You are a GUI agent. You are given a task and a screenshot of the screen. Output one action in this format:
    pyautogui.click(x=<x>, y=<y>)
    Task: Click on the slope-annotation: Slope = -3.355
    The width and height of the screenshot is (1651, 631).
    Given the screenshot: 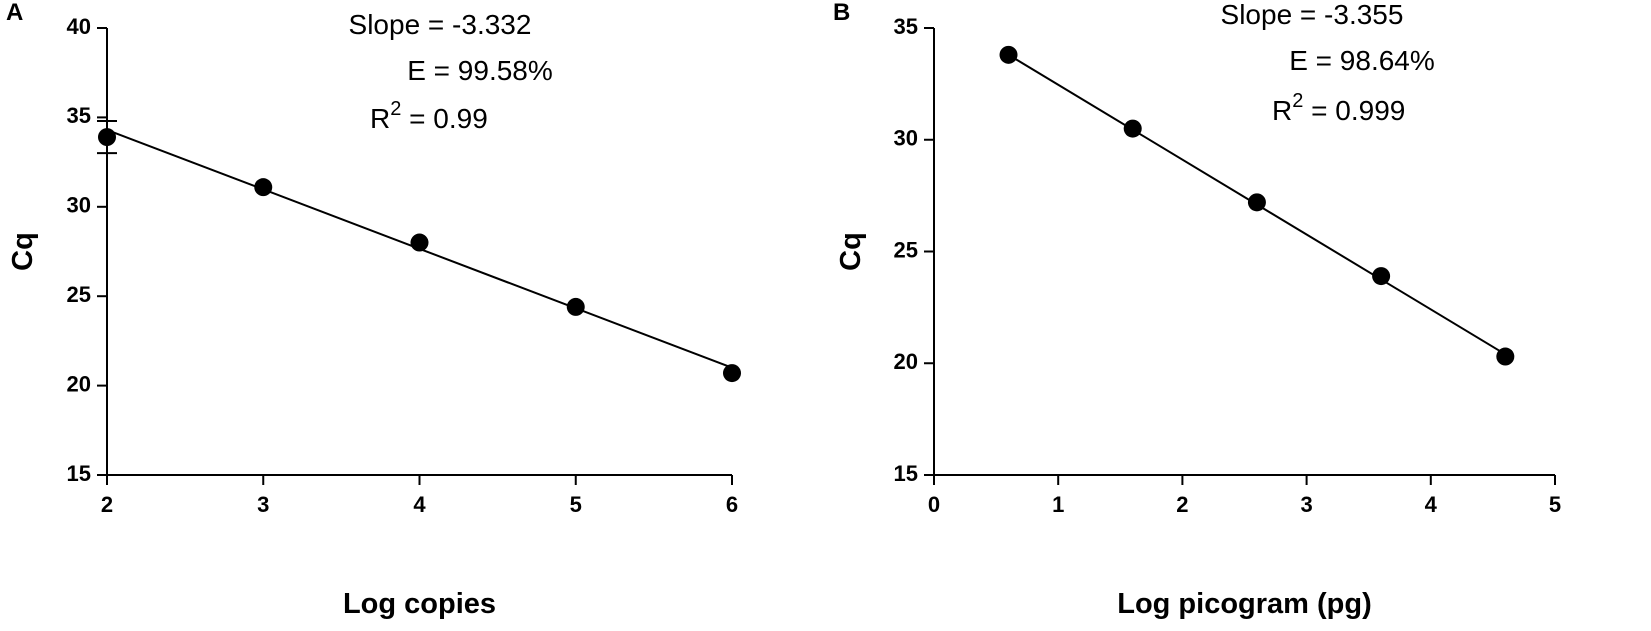 What is the action you would take?
    pyautogui.click(x=1312, y=15)
    